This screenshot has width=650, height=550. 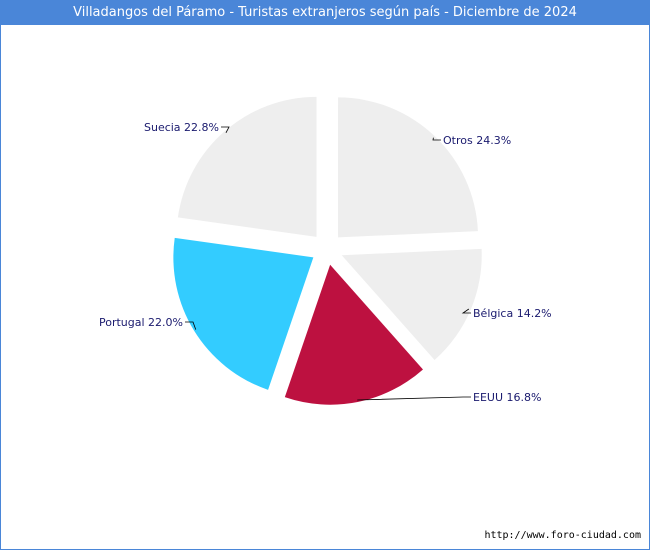 What do you see at coordinates (408, 167) in the screenshot?
I see `pie-slice-otros` at bounding box center [408, 167].